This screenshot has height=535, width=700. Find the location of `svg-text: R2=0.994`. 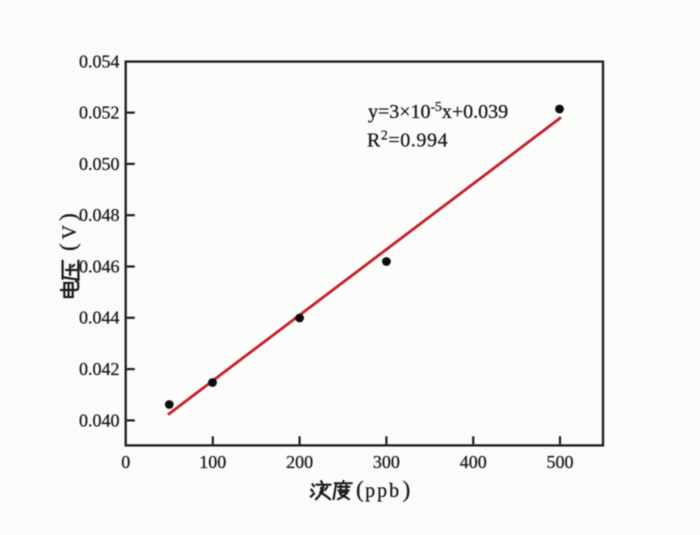

svg-text: R2=0.994 is located at coordinates (407, 140).